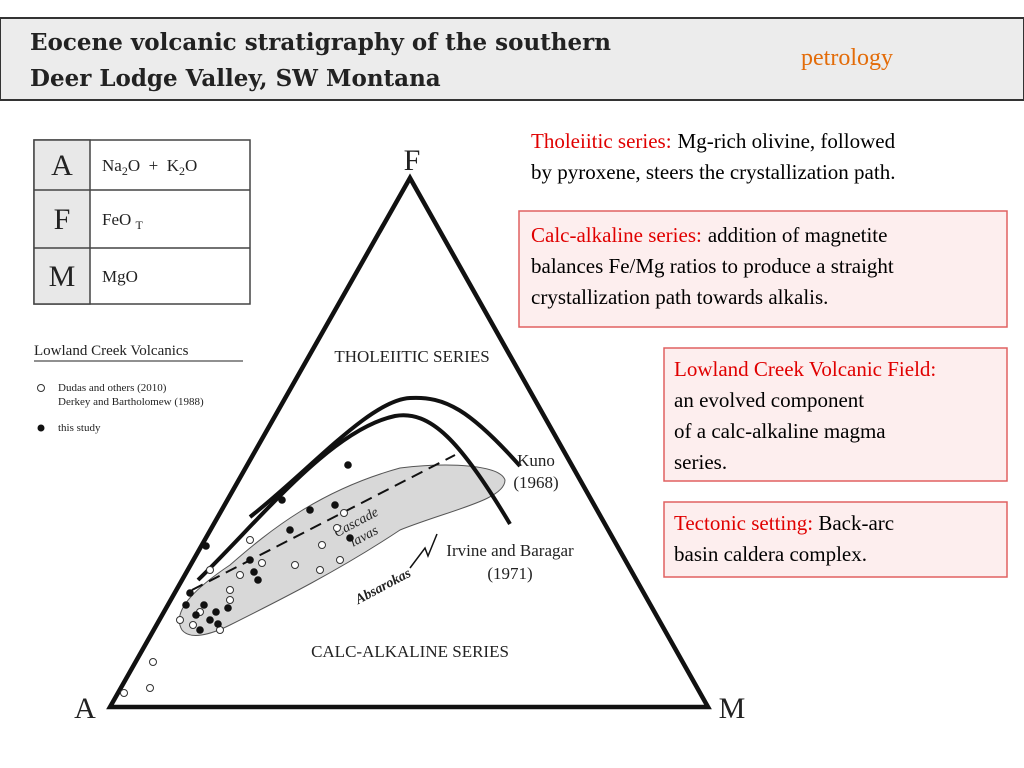 The height and width of the screenshot is (768, 1024). I want to click on note-body: Back-arc, so click(853, 523).